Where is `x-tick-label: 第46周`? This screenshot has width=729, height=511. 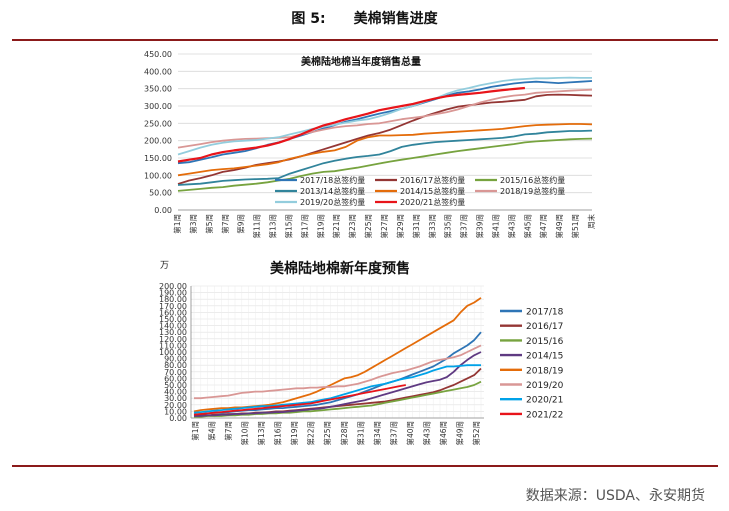 x-tick-label: 第46周 is located at coordinates (443, 433).